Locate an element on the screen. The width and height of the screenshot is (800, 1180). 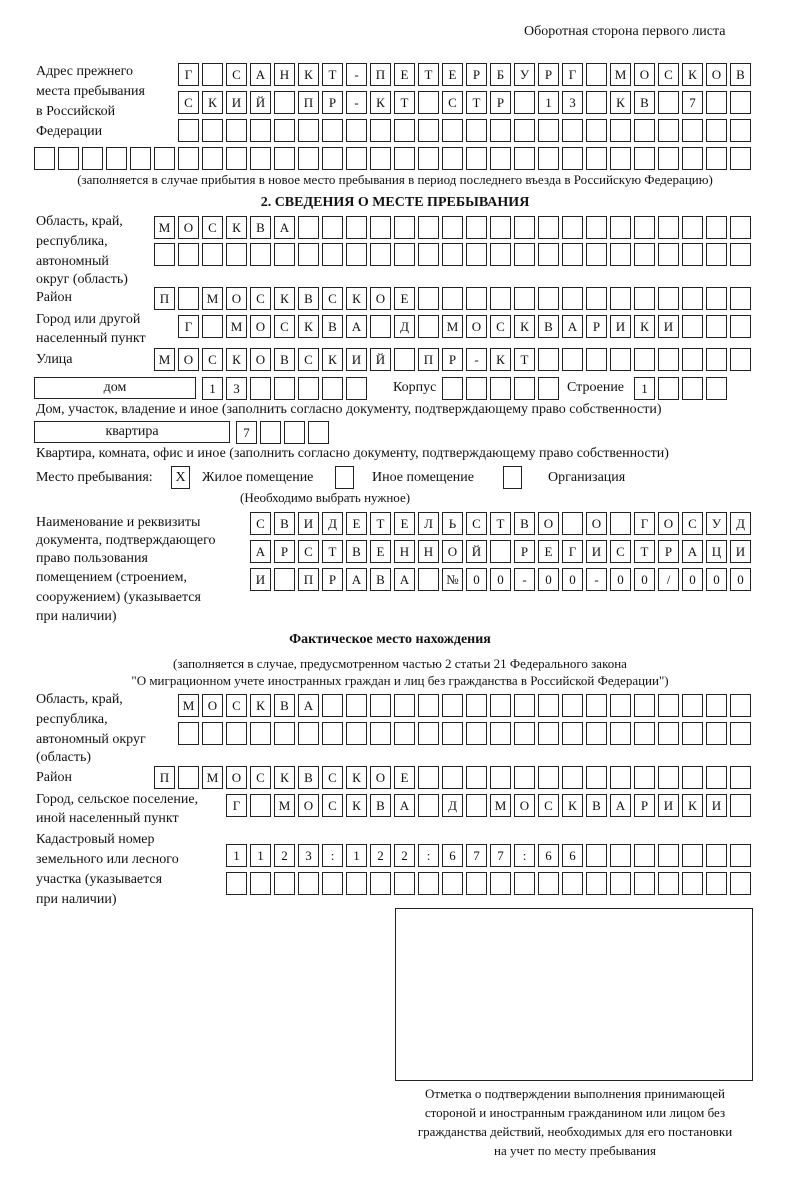
organization-checkbox is located at coordinates (512, 477).